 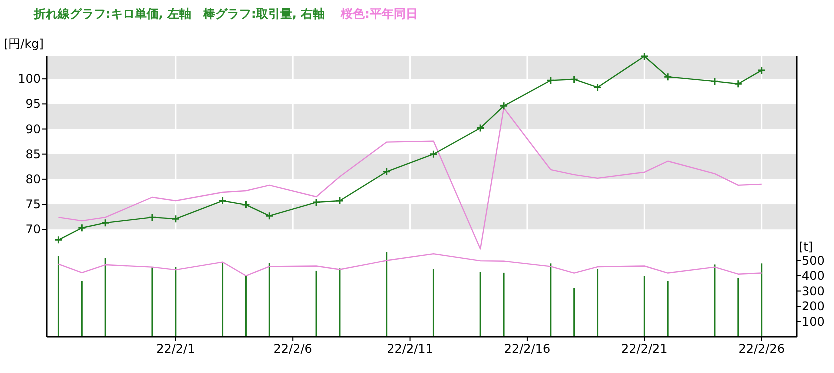 What do you see at coordinates (806, 247) in the screenshot?
I see `y2-axis-title: [t]` at bounding box center [806, 247].